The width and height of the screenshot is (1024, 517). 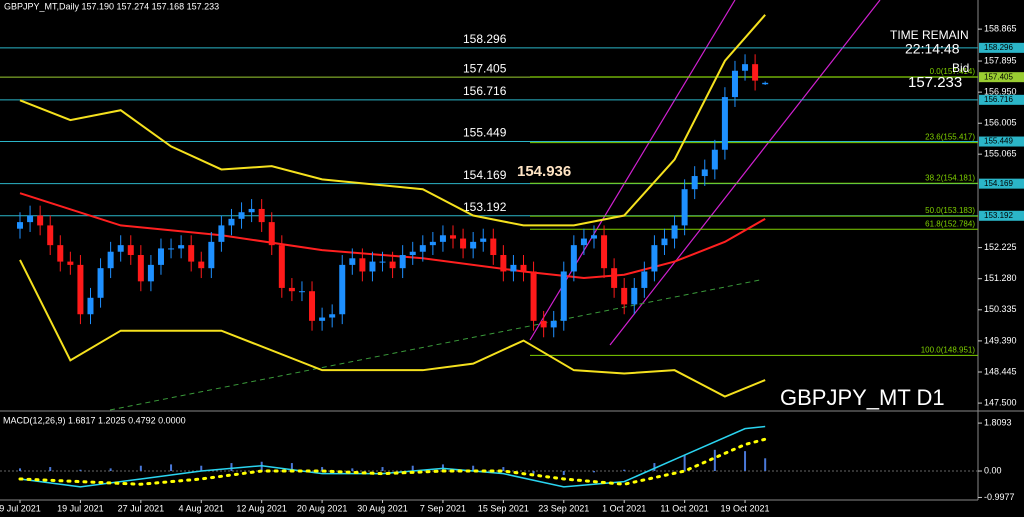 I want to click on x-tick-label: 19 Oct 2021, so click(x=745, y=508).